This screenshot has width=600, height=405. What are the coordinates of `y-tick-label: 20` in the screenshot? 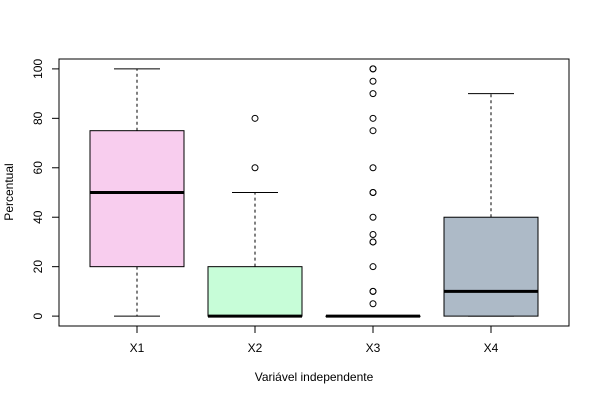 It's located at (38, 267).